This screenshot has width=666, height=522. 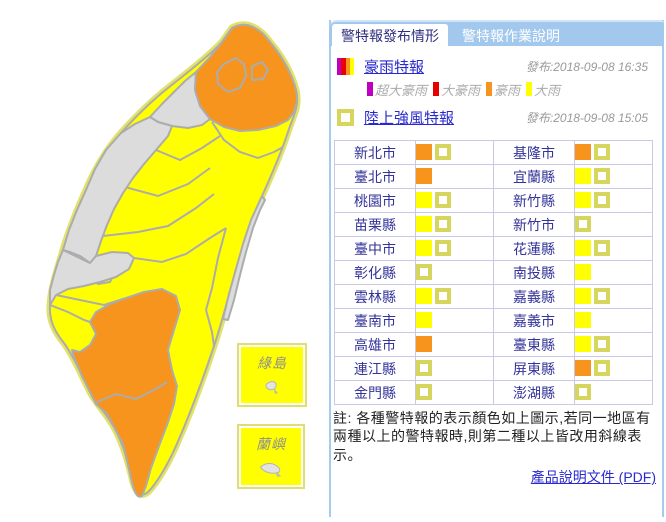 I want to click on county-name: 新北市, so click(x=375, y=152).